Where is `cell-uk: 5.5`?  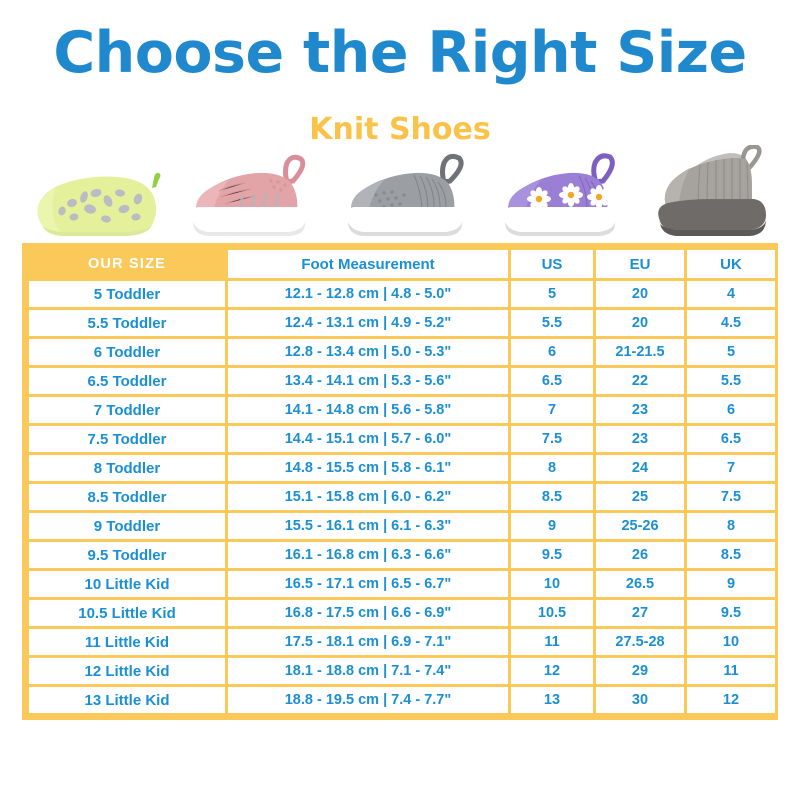 cell-uk: 5.5 is located at coordinates (731, 381).